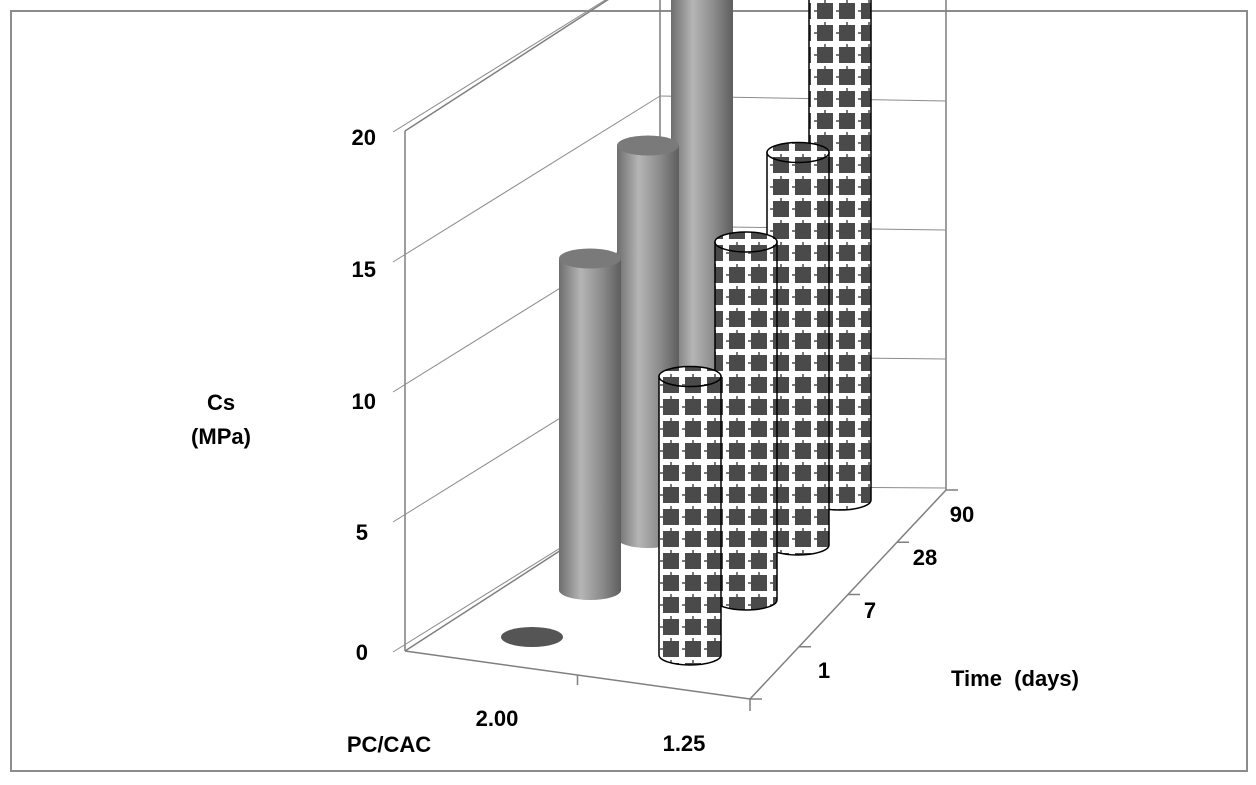 This screenshot has width=1256, height=785. What do you see at coordinates (364, 269) in the screenshot?
I see `y-tick-label: 15` at bounding box center [364, 269].